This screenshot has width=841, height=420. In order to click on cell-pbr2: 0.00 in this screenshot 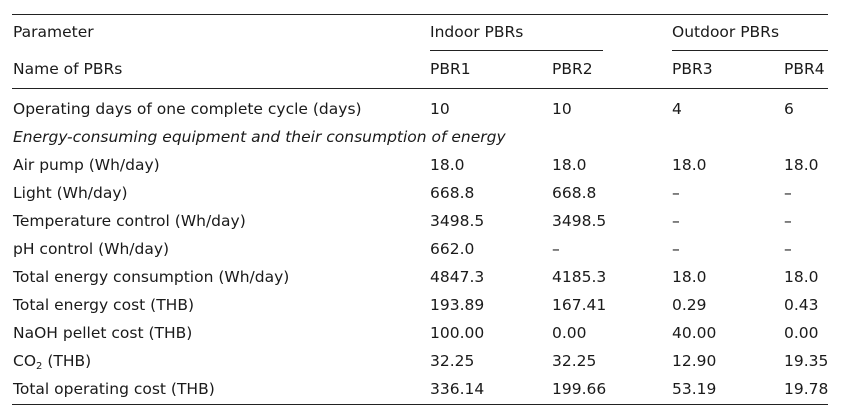, I will do `click(569, 333)`.